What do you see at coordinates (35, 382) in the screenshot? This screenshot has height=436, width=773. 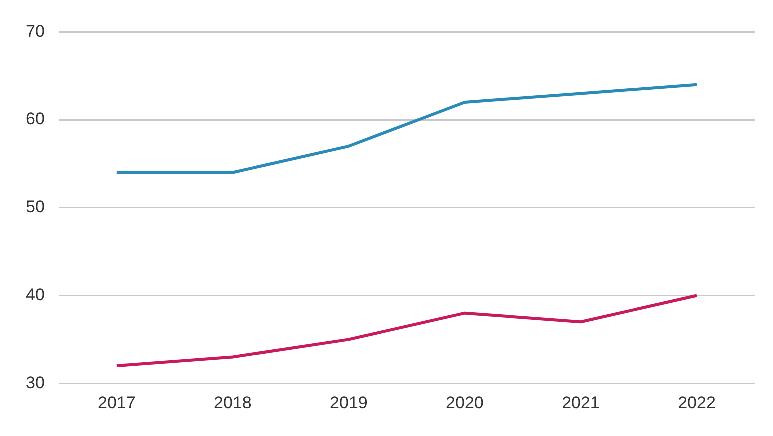 I see `y-tick-label: 30` at bounding box center [35, 382].